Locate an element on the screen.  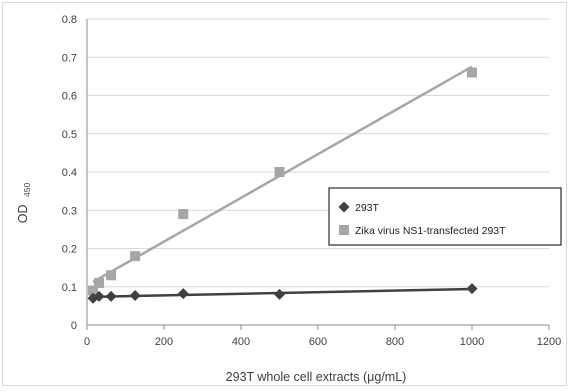
legend-label: Zika virus NS1-transfected 293T is located at coordinates (430, 231).